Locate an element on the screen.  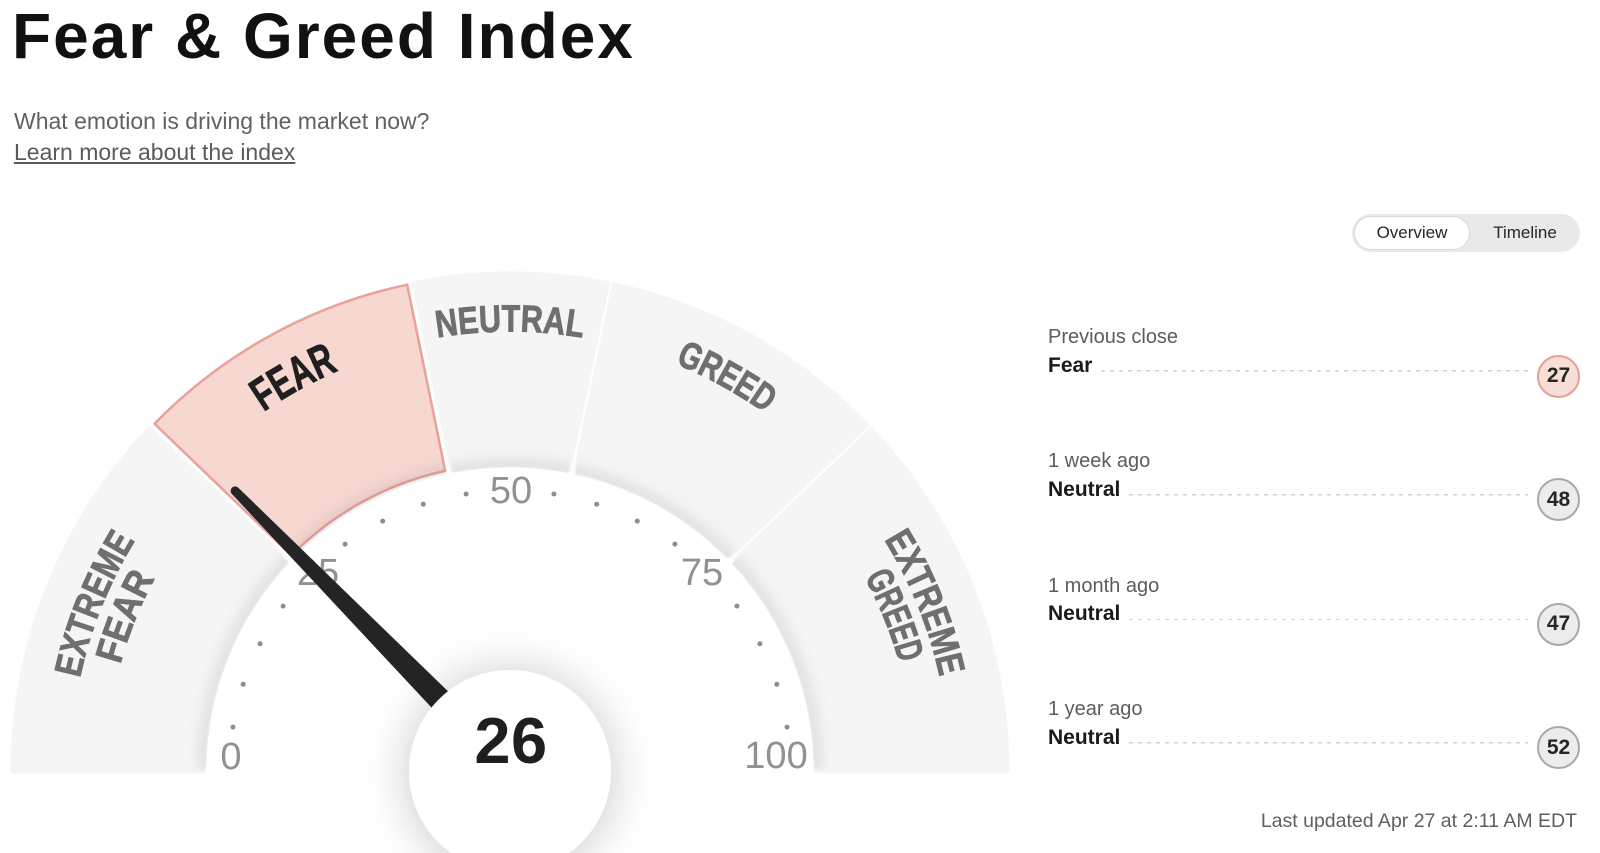
svg-text: 26 is located at coordinates (510, 740).